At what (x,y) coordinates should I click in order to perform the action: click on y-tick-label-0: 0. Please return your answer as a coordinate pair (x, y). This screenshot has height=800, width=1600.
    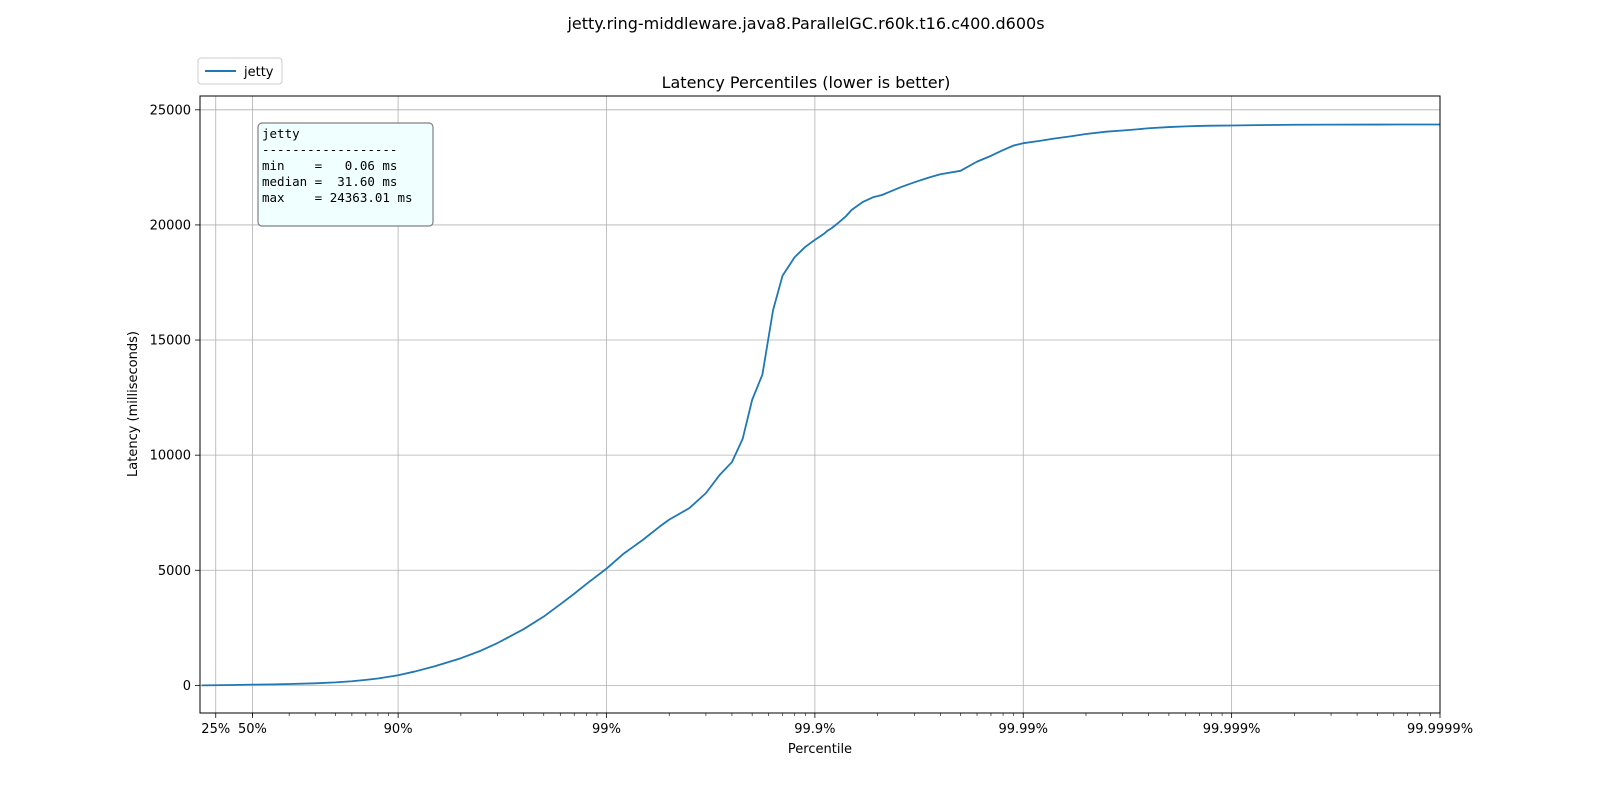
    Looking at the image, I should click on (187, 686).